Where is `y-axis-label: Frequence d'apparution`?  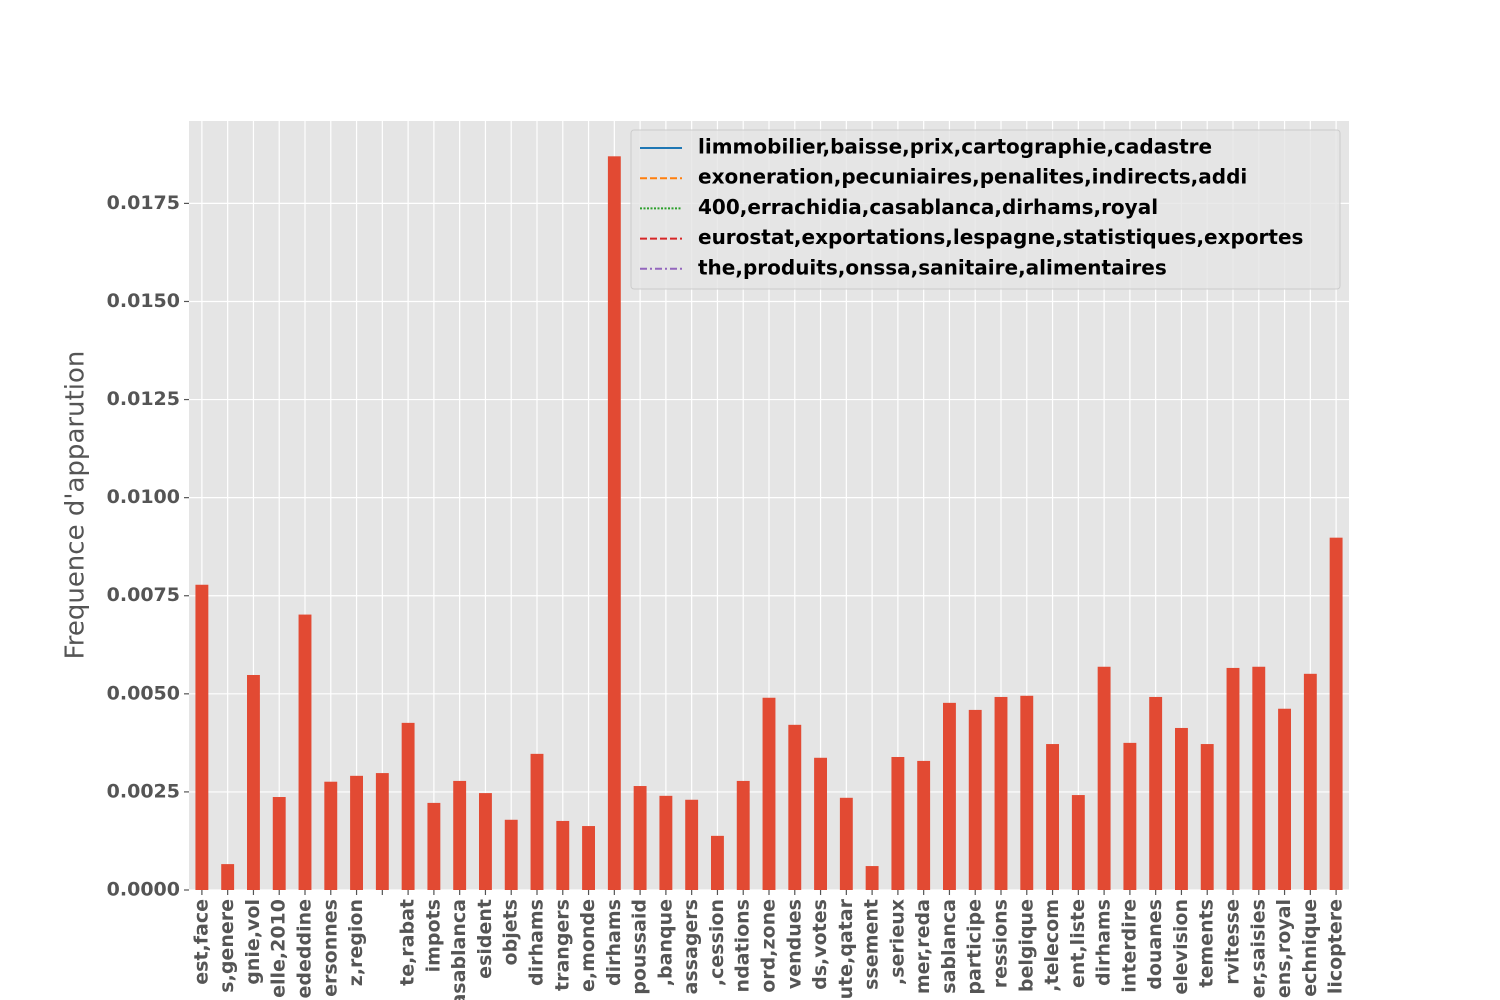
y-axis-label: Frequence d'apparution is located at coordinates (76, 505).